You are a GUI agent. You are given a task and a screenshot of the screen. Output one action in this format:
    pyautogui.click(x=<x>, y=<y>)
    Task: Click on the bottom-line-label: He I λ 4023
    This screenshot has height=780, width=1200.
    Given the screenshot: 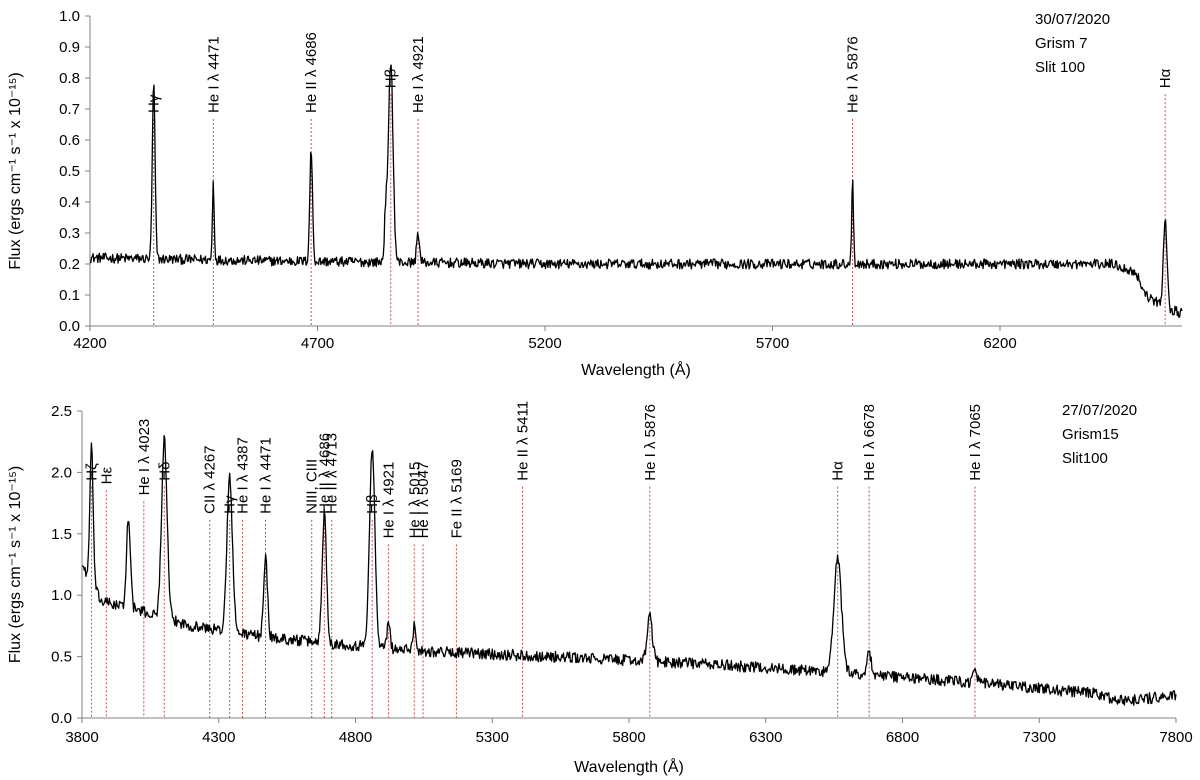 What is the action you would take?
    pyautogui.click(x=144, y=457)
    